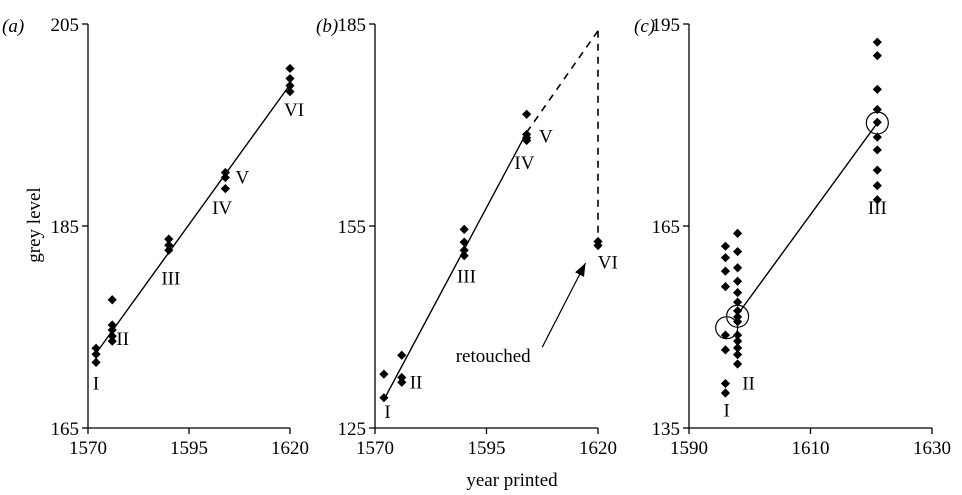 The height and width of the screenshot is (495, 962). I want to click on y-tick-label: 135, so click(666, 429).